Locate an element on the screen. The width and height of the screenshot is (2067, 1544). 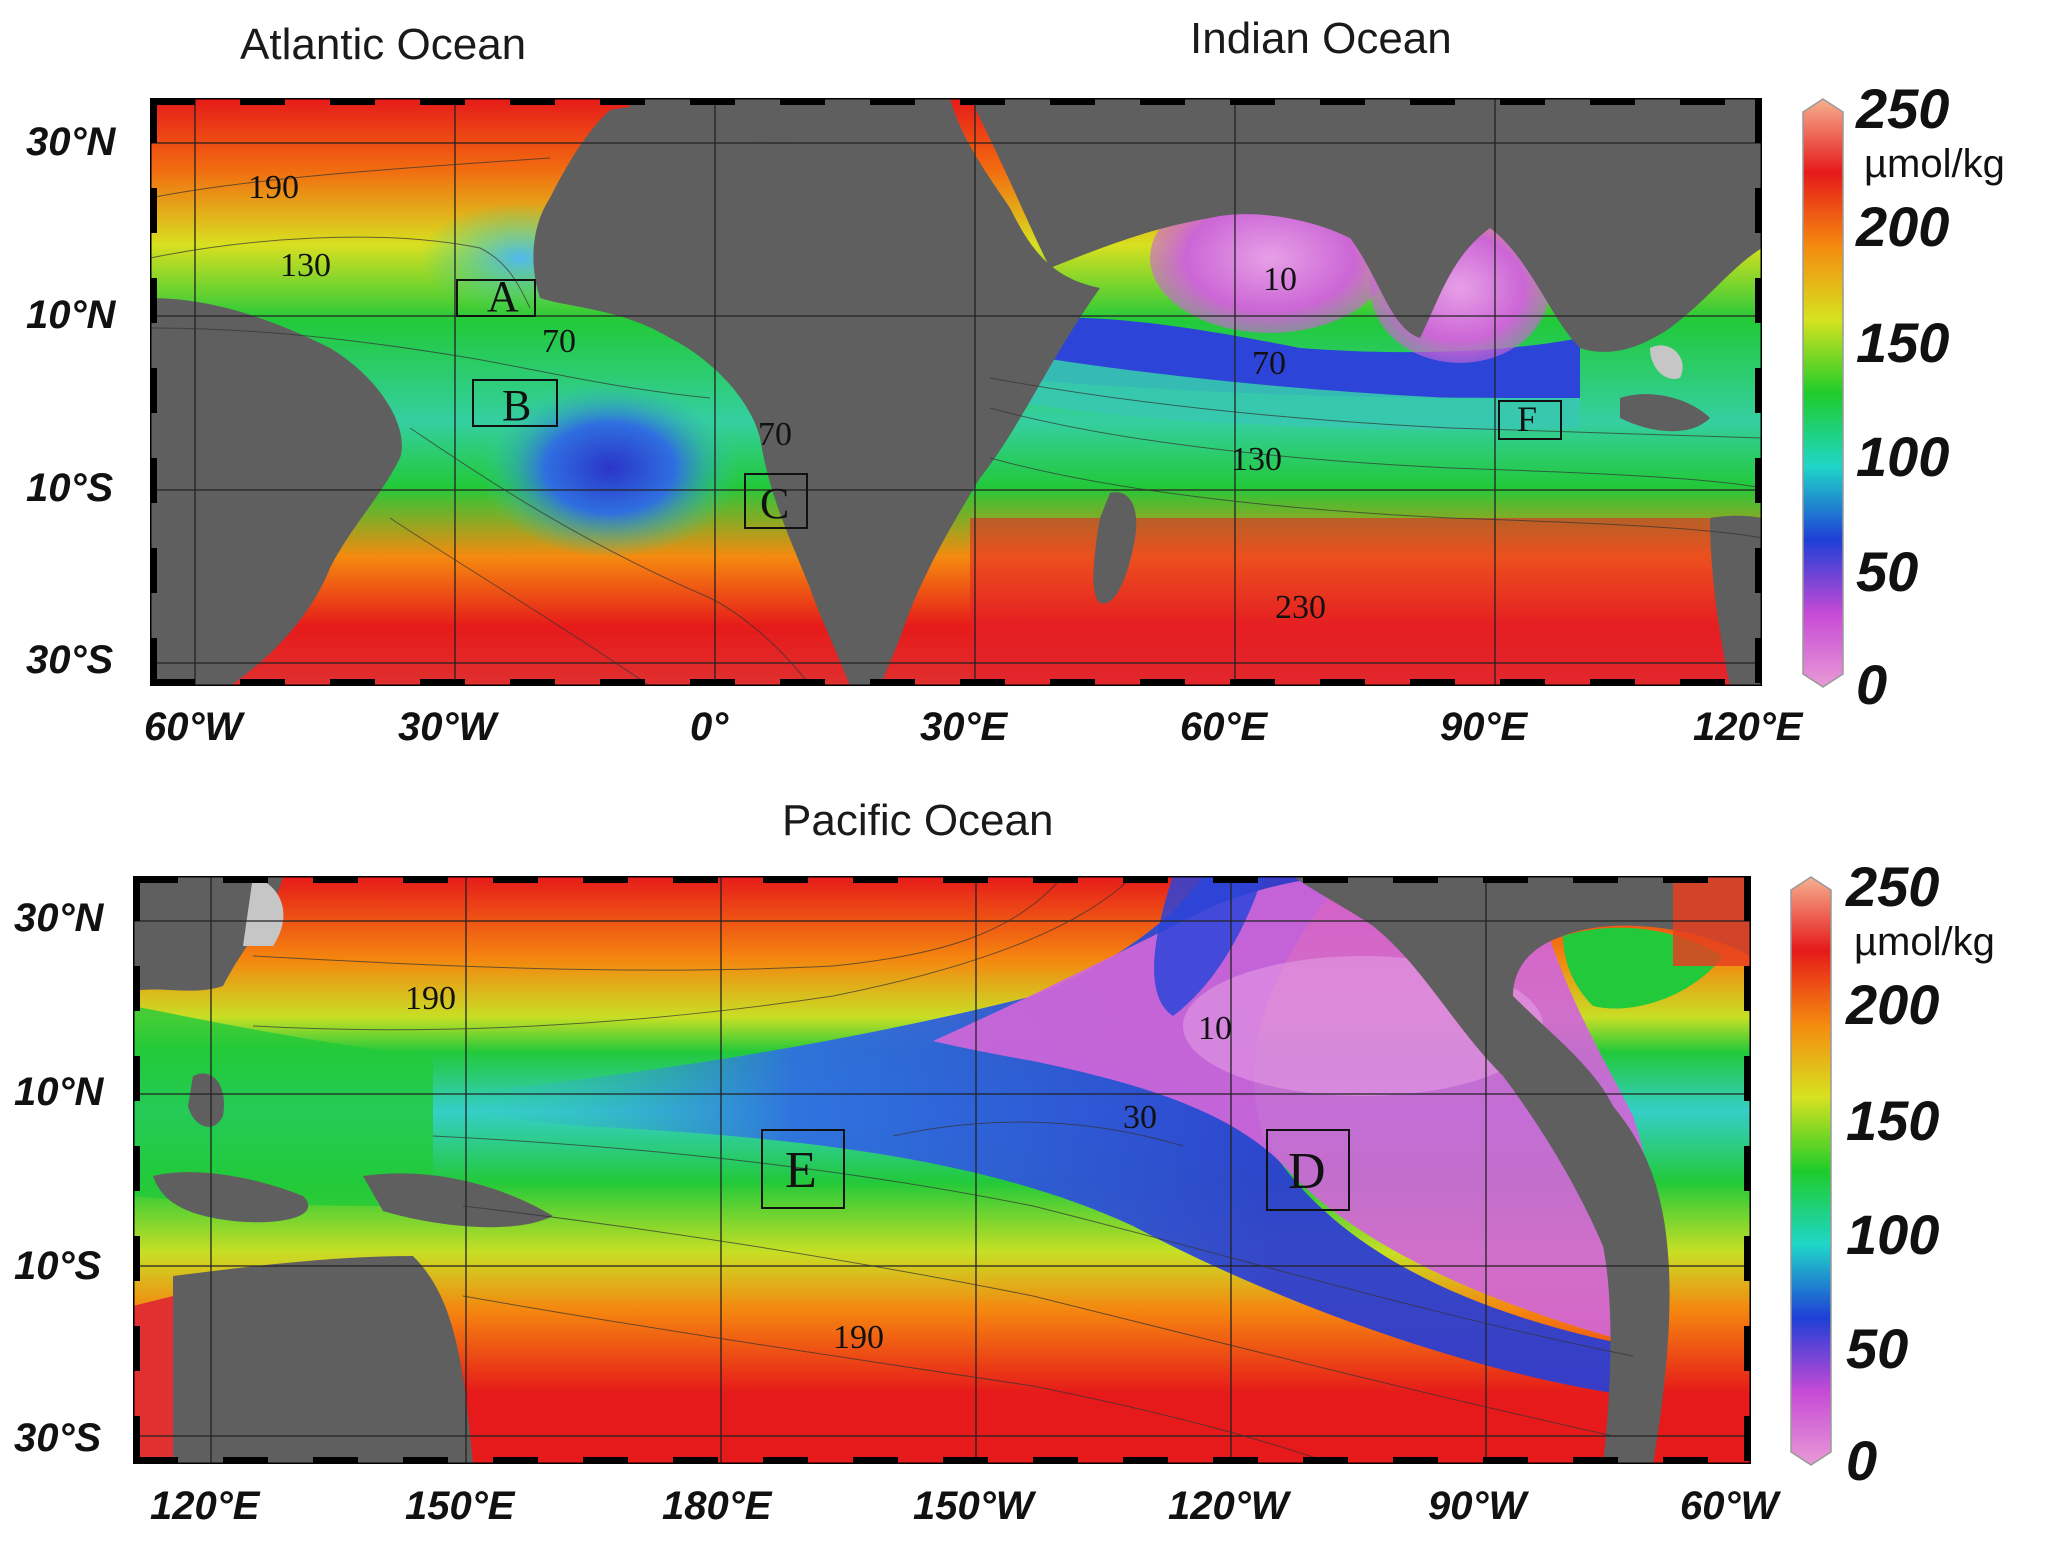
lon-tick: 90°E is located at coordinates (1484, 727).